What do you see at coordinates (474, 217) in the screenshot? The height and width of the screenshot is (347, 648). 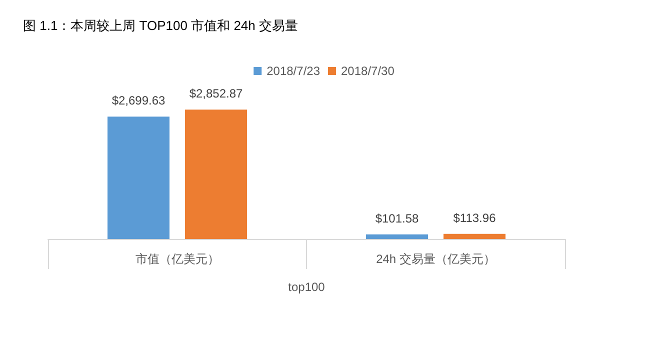 I see `data-label: $113.96` at bounding box center [474, 217].